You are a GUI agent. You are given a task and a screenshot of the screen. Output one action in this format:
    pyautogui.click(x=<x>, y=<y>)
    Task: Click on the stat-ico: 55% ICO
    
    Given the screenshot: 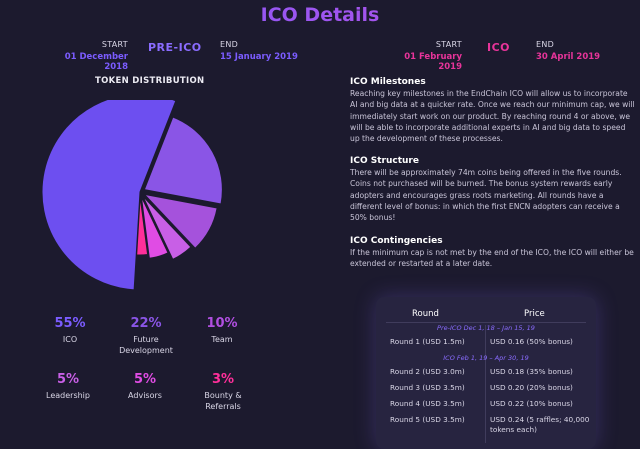 What is the action you would take?
    pyautogui.click(x=70, y=330)
    